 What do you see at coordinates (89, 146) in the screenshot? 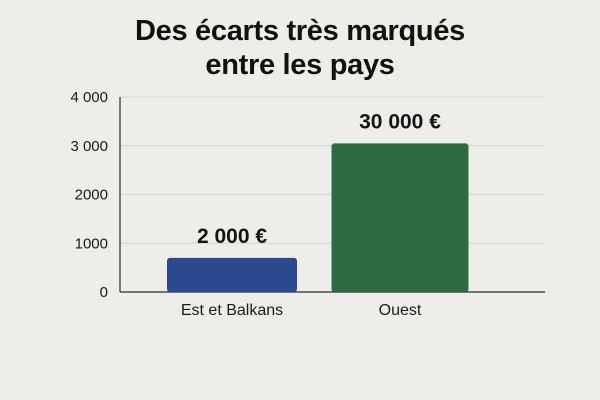
I see `y-tick-label: 3 000` at bounding box center [89, 146].